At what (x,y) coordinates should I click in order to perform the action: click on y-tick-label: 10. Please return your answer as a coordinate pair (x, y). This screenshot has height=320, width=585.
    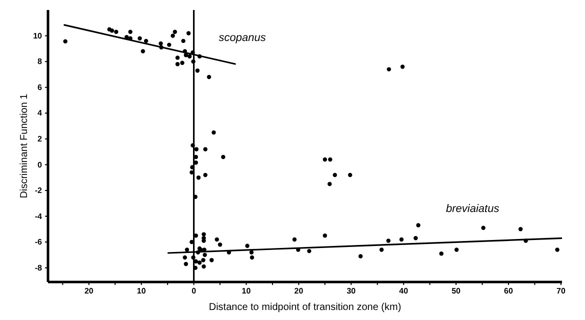
    Looking at the image, I should click on (38, 35).